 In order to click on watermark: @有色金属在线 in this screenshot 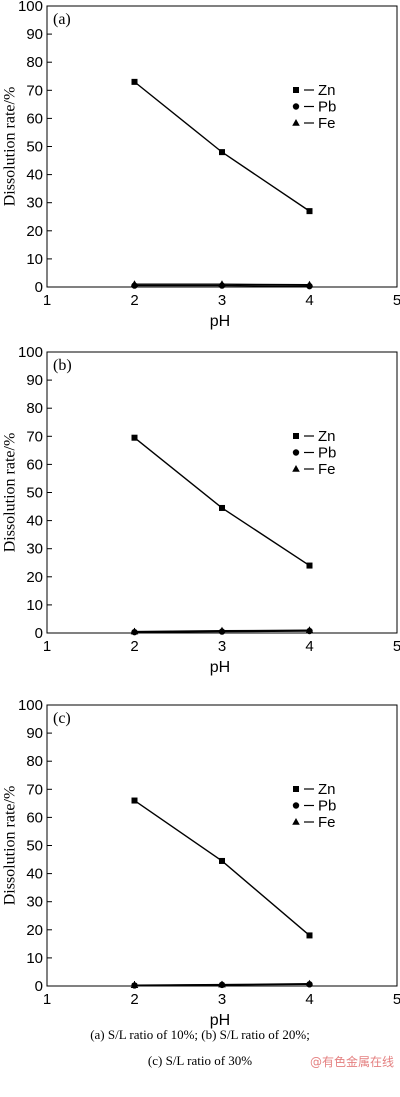, I will do `click(351, 1062)`.